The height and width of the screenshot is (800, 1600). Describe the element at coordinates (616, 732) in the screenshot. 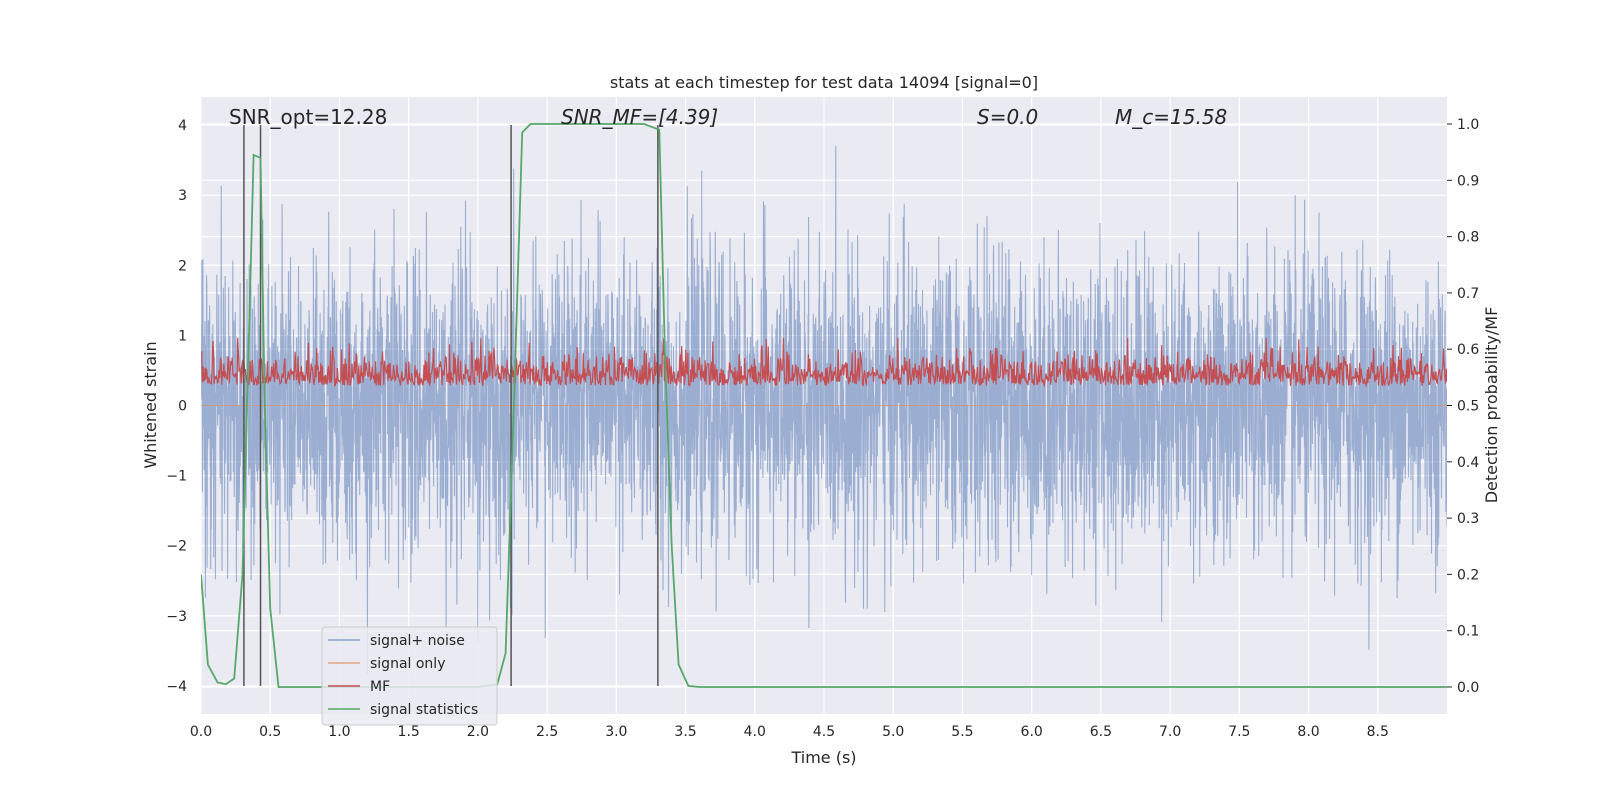

I see `x-tick-label: 3.0` at that location.